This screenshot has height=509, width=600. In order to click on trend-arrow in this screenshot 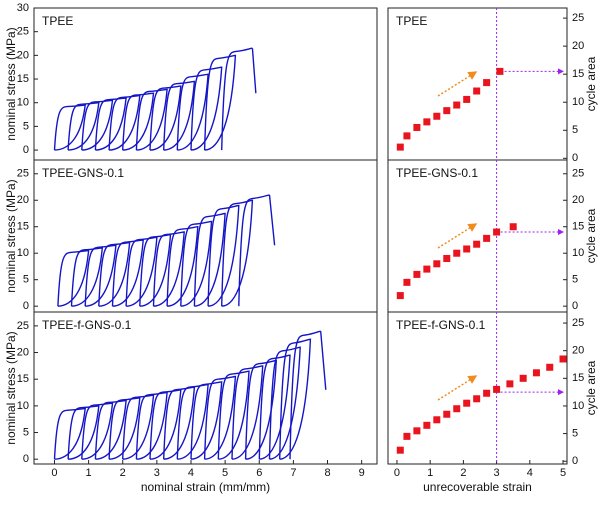, I will do `click(457, 236)`.